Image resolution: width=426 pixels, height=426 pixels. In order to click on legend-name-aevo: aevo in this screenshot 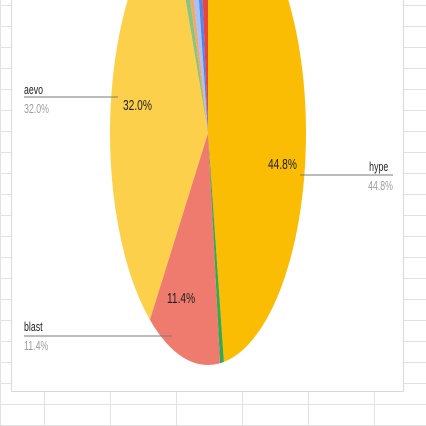, I will do `click(33, 90)`.